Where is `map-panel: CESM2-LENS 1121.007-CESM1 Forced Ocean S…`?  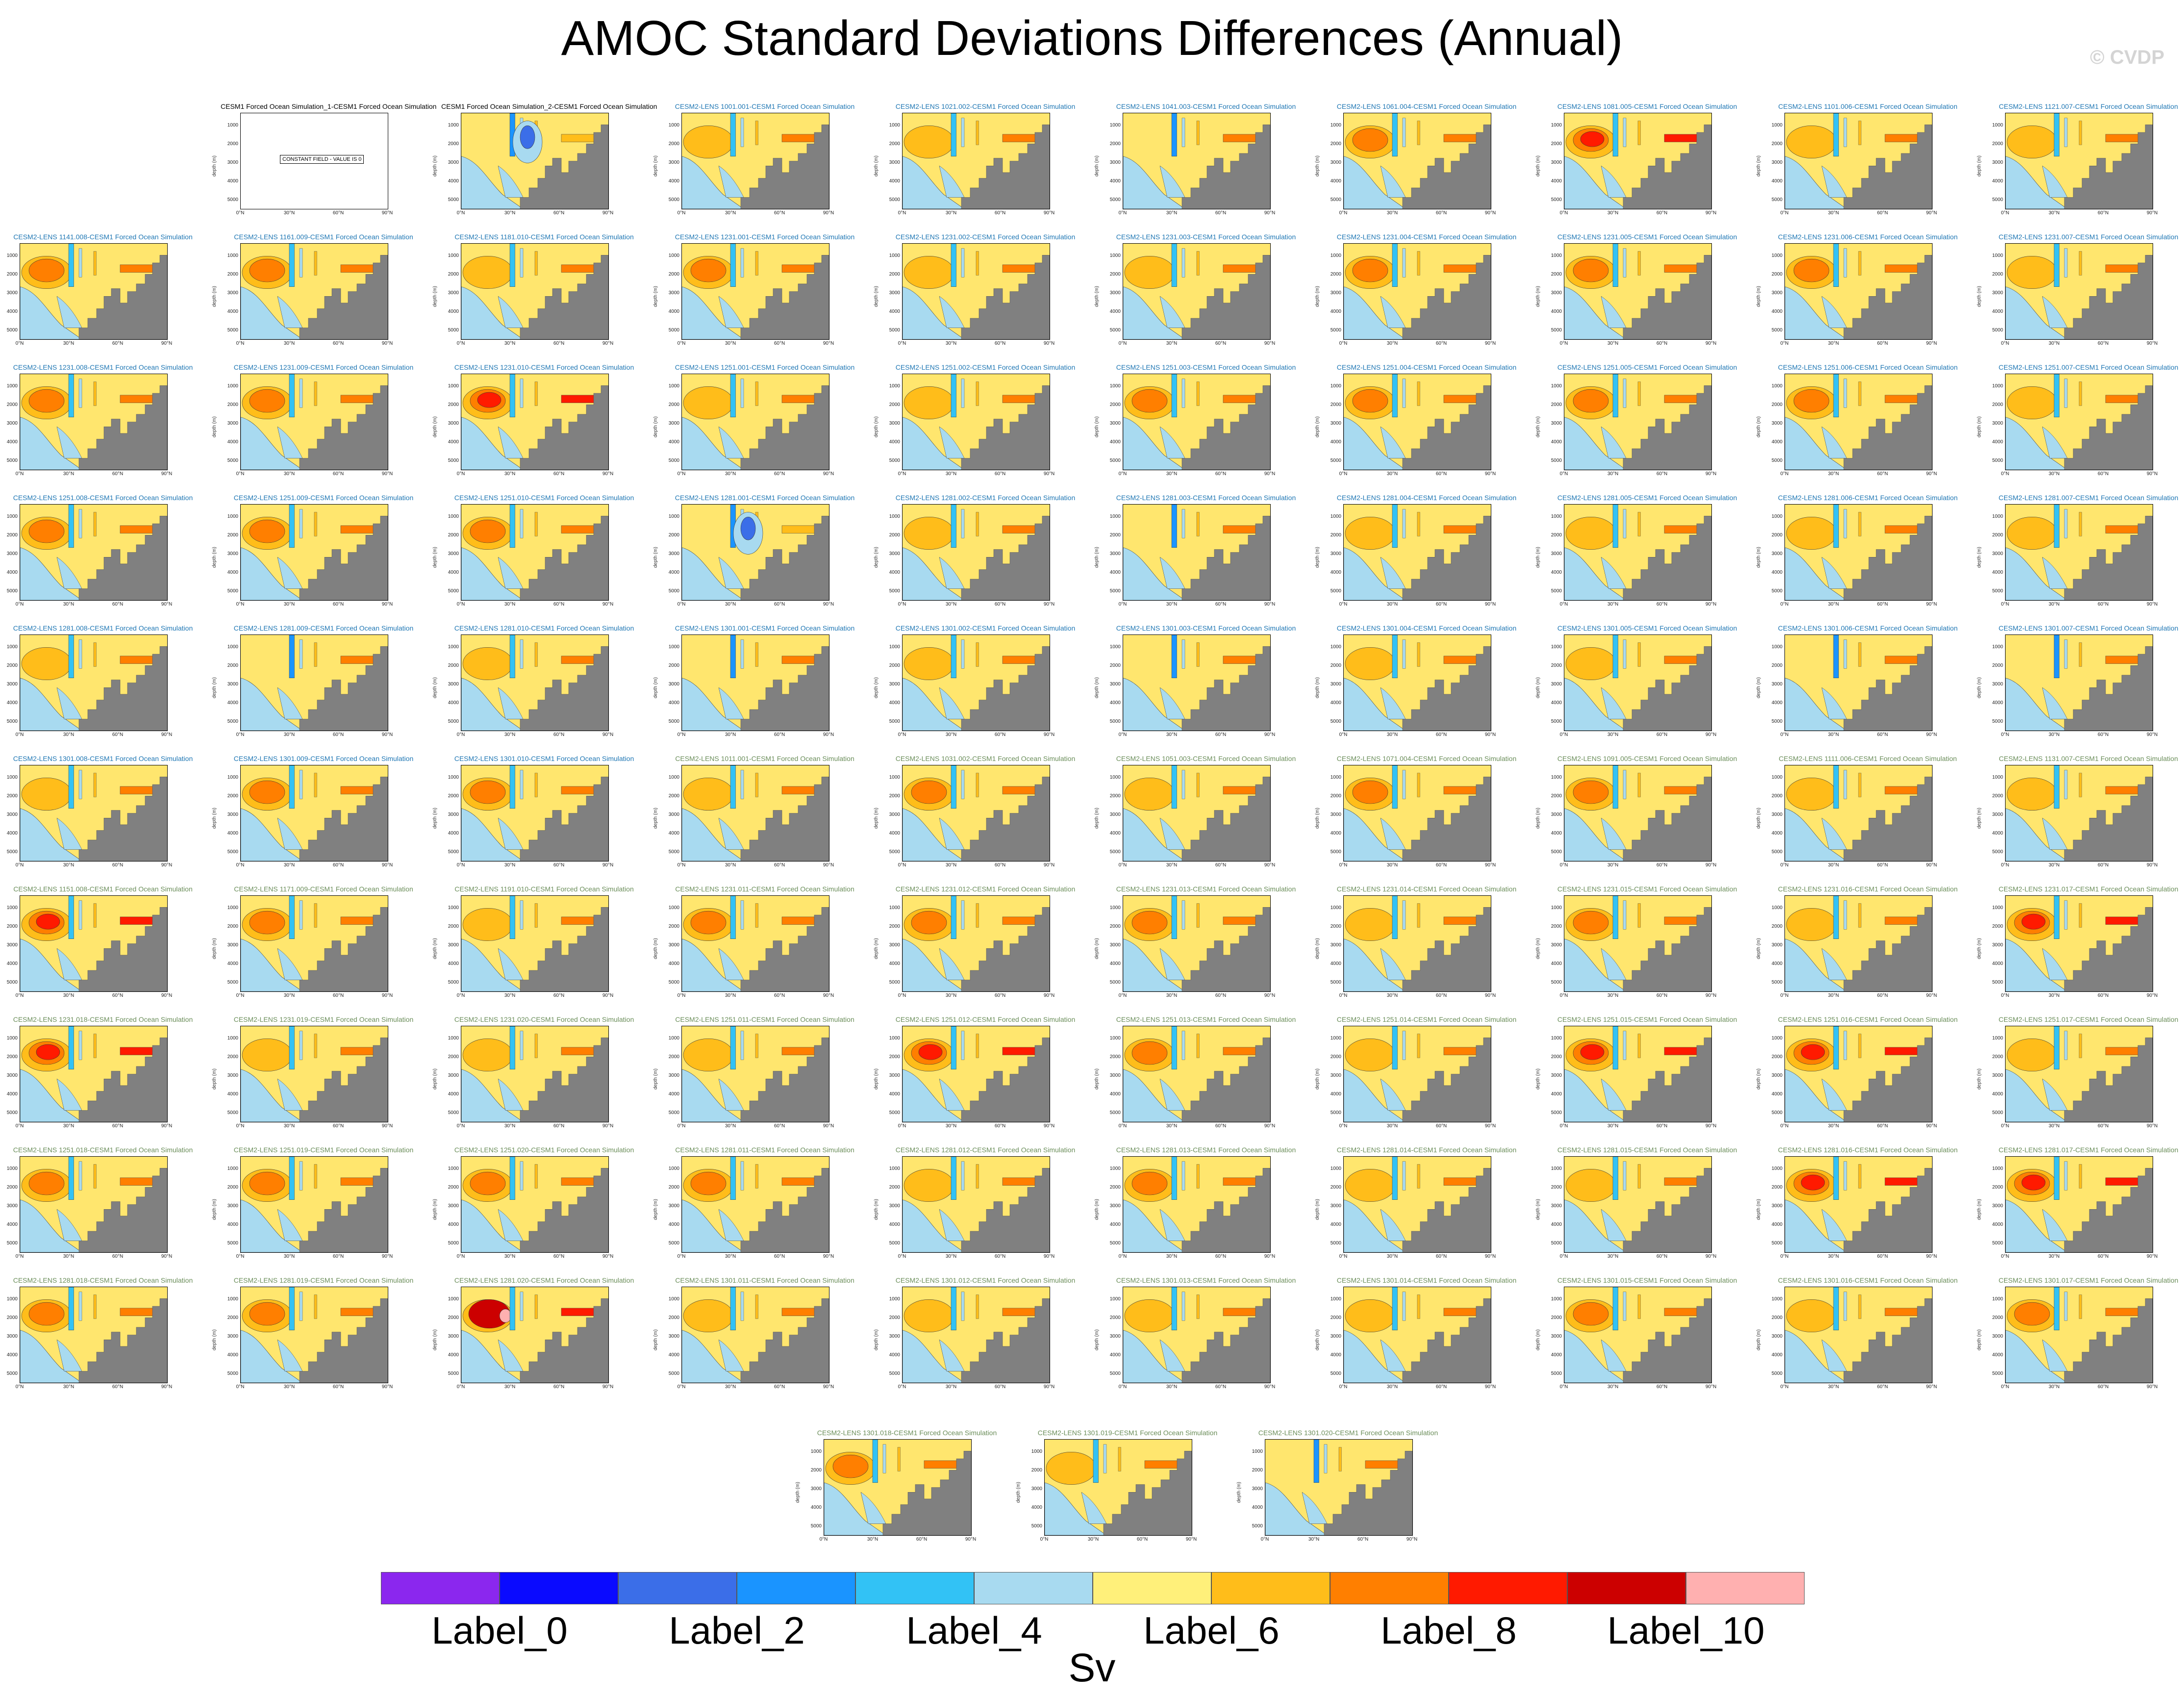
map-panel: CESM2-LENS 1121.007-CESM1 Forced Ocean S… is located at coordinates (2077, 159).